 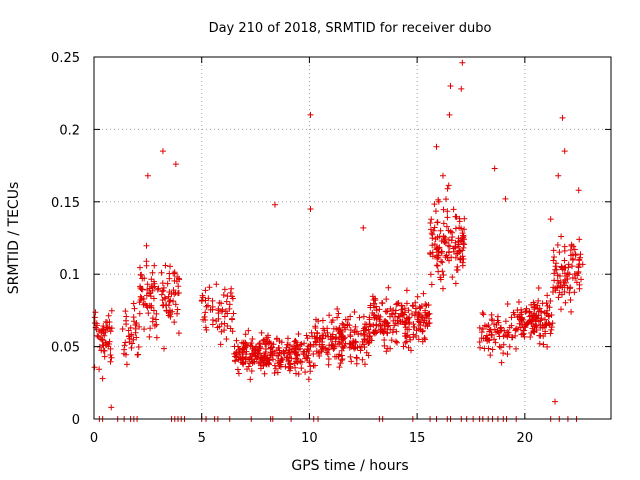 I want to click on y-tick-label: 0.05, so click(x=65, y=348).